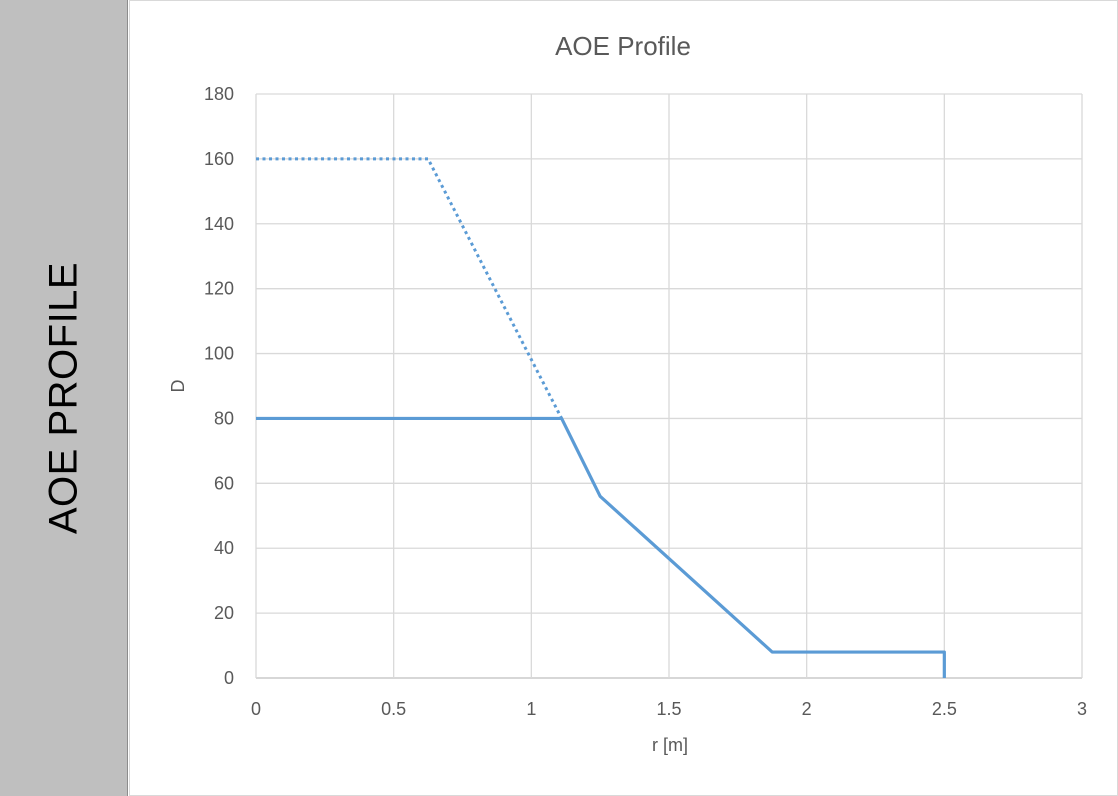 The width and height of the screenshot is (1118, 796). Describe the element at coordinates (224, 483) in the screenshot. I see `y-tick-label: 60` at that location.